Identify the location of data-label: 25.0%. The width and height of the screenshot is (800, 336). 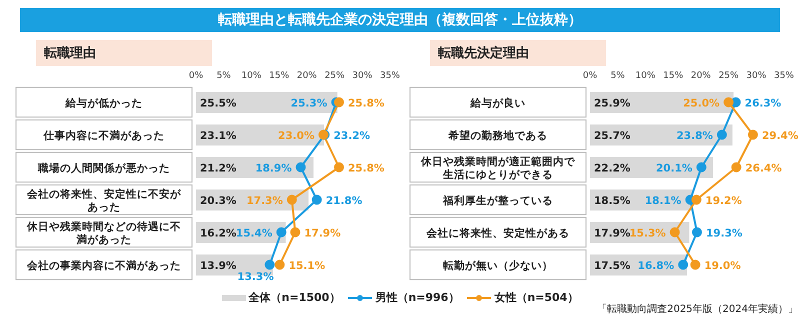
(701, 103).